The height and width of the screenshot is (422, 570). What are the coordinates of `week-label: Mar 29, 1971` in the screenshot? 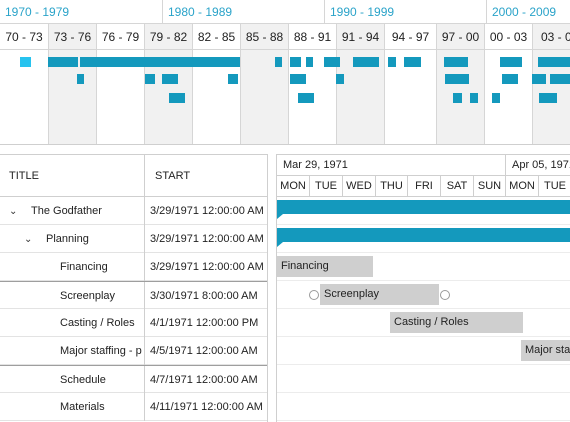 It's located at (315, 165).